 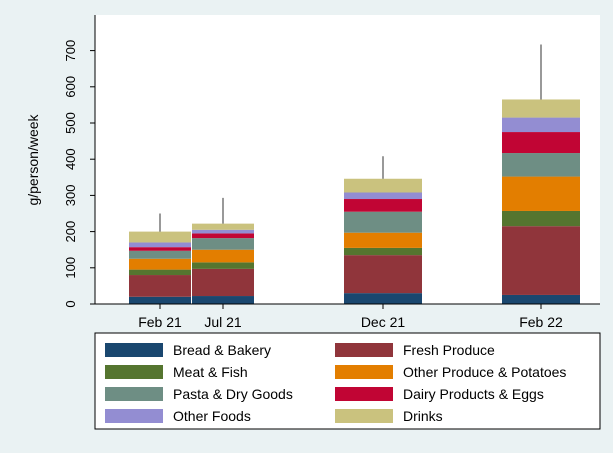 What do you see at coordinates (70, 268) in the screenshot?
I see `y-tick-label: 100` at bounding box center [70, 268].